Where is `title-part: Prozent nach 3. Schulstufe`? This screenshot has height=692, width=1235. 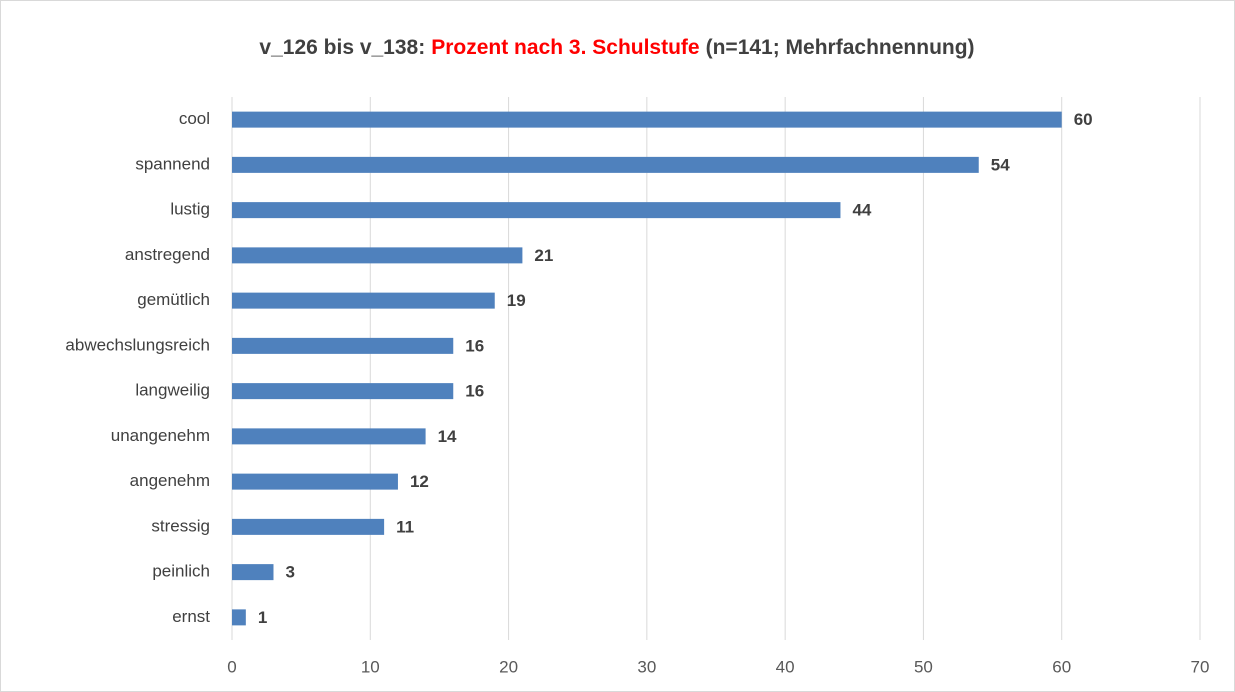
title-part: Prozent nach 3. Schulstufe is located at coordinates (565, 47).